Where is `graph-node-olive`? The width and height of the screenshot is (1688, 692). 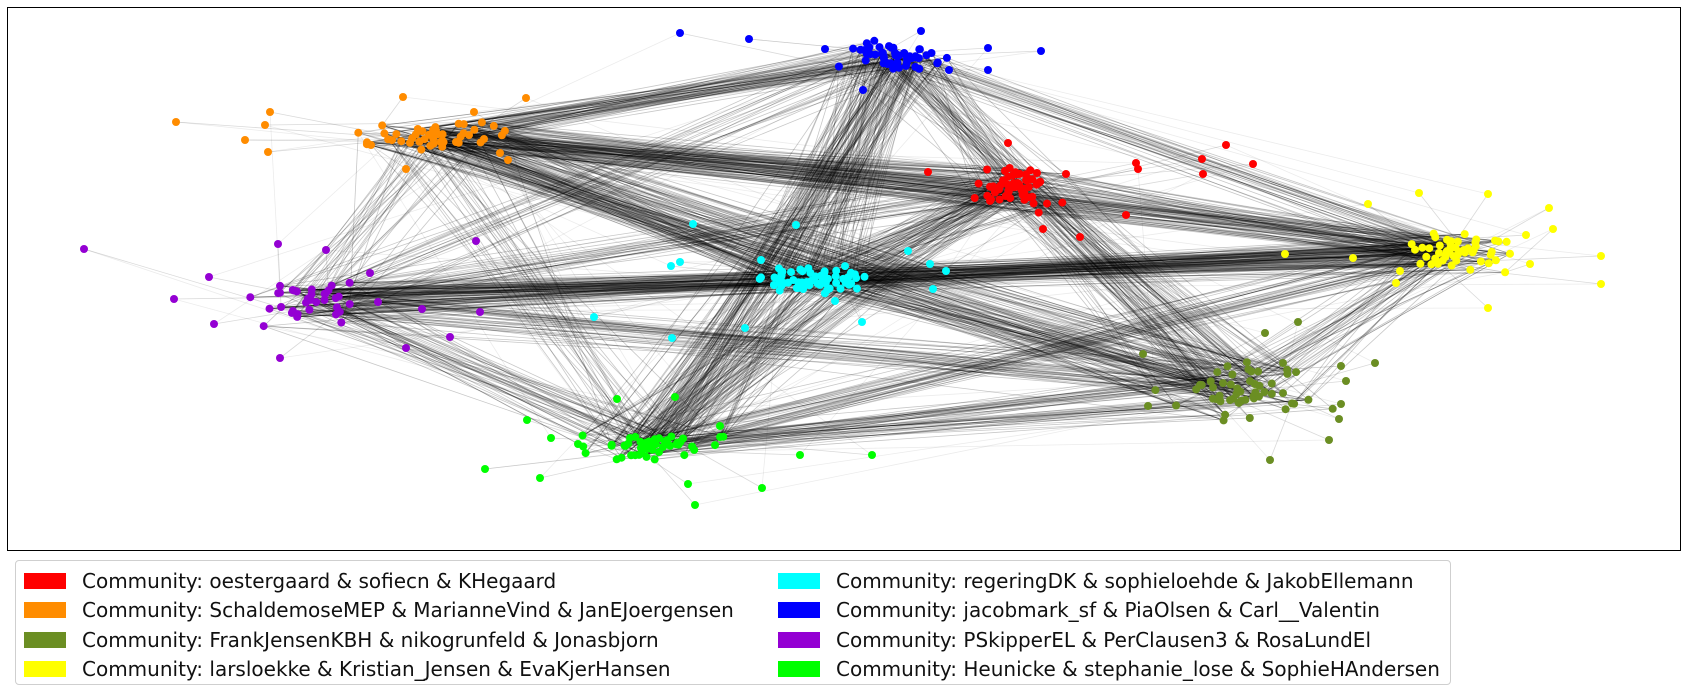
graph-node-olive is located at coordinates (1341, 404).